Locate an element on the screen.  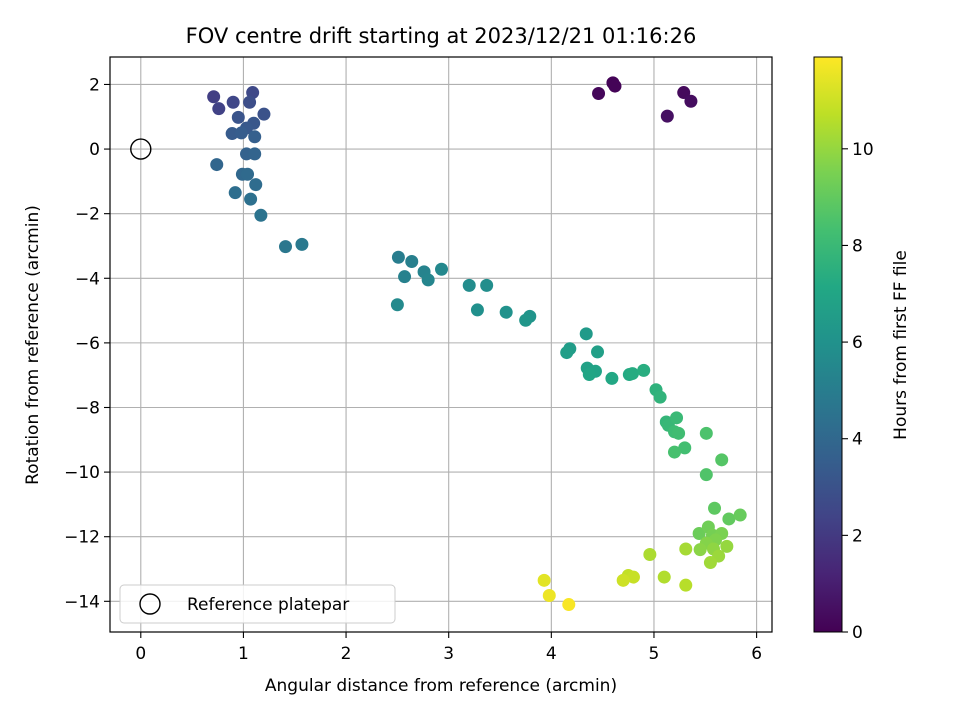
x-tick-label: 0 is located at coordinates (140, 654).